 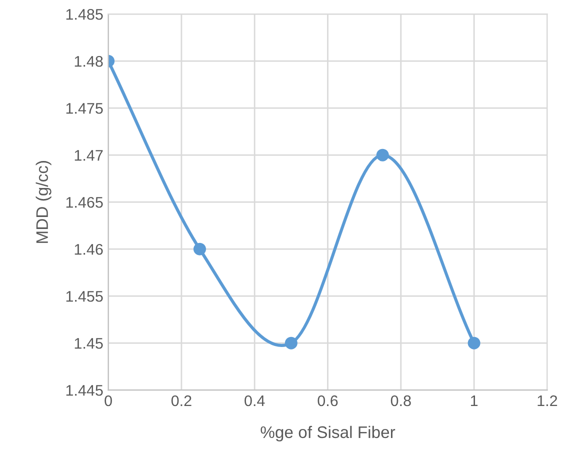 What do you see at coordinates (548, 400) in the screenshot?
I see `x-tick-label: 1.2` at bounding box center [548, 400].